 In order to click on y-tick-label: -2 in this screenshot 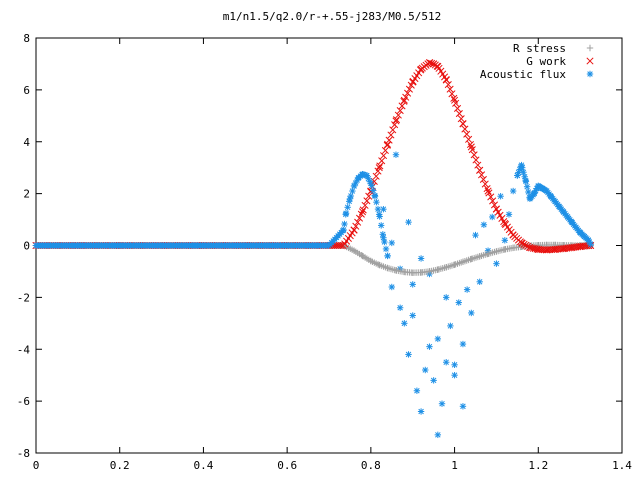, I will do `click(23, 297)`.